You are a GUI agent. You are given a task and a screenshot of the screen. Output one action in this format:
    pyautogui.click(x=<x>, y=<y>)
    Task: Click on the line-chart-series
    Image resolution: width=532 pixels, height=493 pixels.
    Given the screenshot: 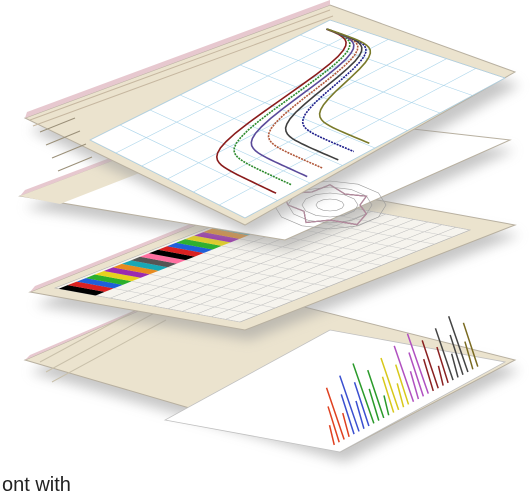 What is the action you would take?
    pyautogui.click(x=293, y=111)
    